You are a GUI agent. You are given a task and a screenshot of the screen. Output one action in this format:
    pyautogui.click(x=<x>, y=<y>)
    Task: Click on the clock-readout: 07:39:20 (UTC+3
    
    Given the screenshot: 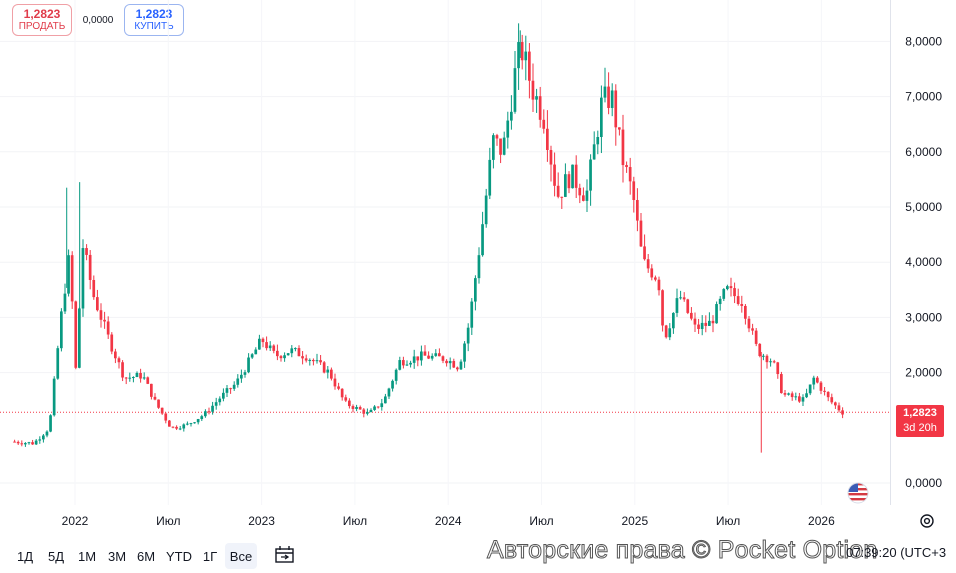 What is the action you would take?
    pyautogui.click(x=896, y=552)
    